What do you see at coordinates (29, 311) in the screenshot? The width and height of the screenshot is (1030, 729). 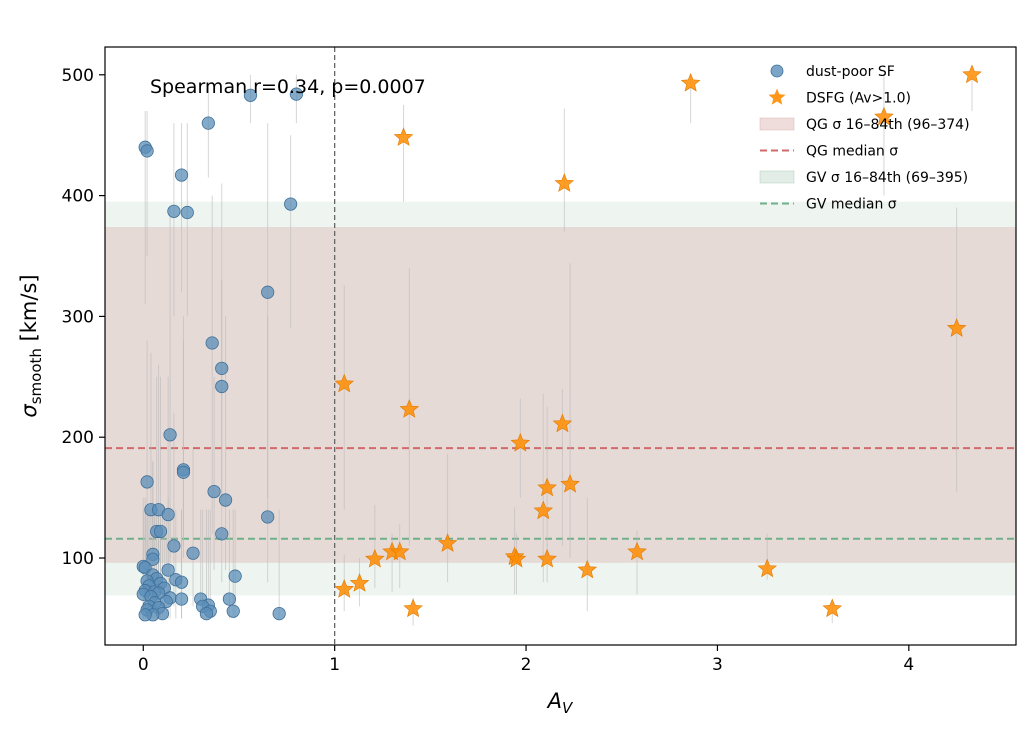 I see `y-axis-label-unit: [km/s]` at bounding box center [29, 311].